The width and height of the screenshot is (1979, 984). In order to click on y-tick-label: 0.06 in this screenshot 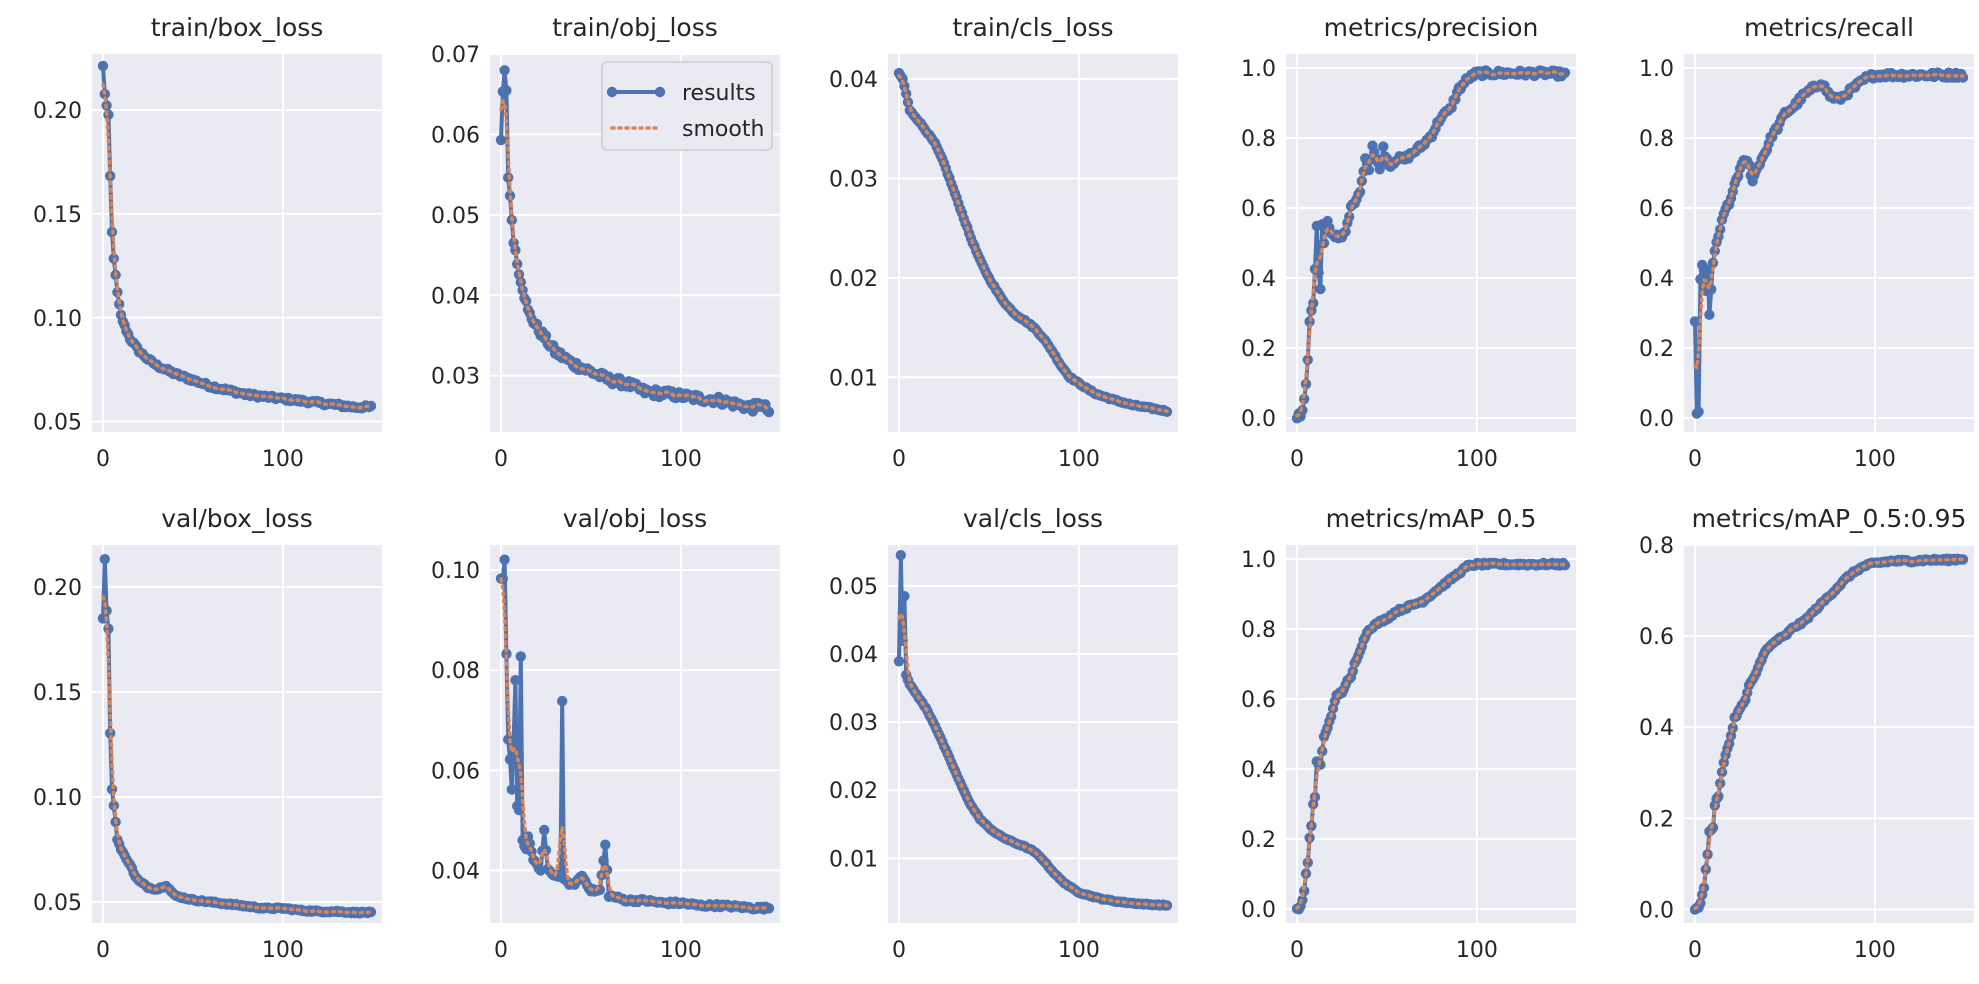, I will do `click(455, 135)`.